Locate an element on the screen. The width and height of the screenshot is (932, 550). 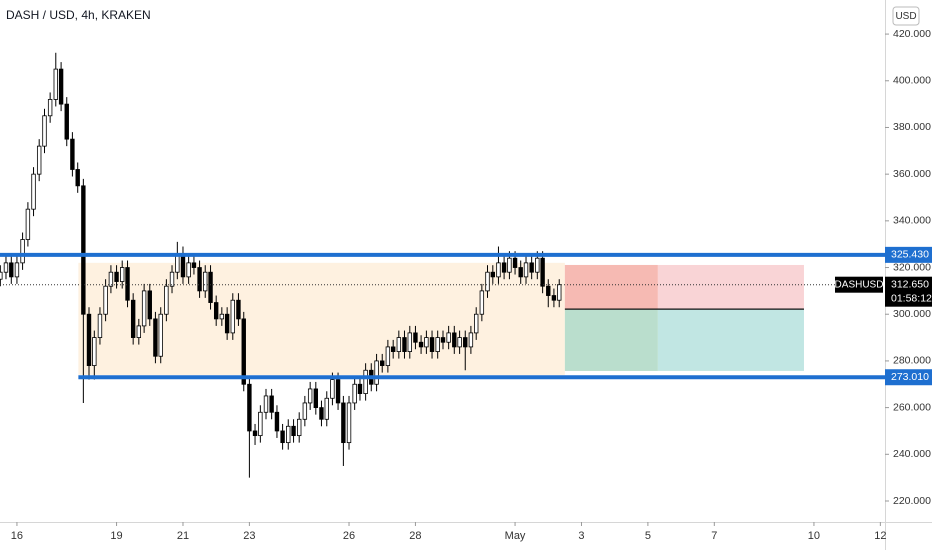
x-tick-label: May is located at coordinates (515, 536).